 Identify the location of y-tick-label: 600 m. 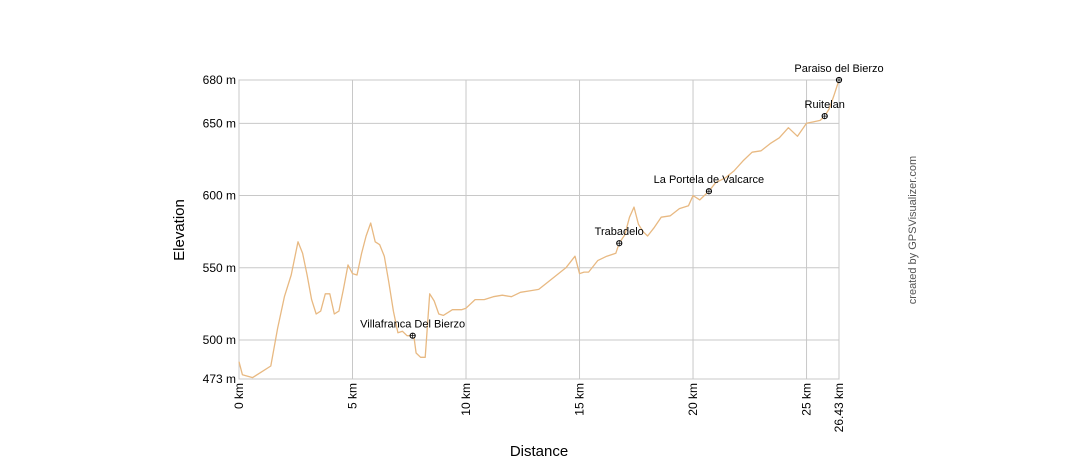
(219, 196).